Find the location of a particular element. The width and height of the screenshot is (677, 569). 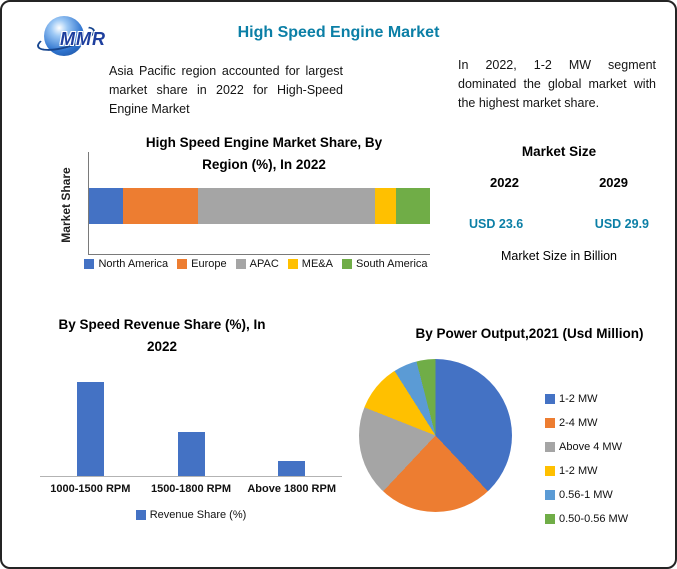

region-legend-item: South America is located at coordinates (384, 264).